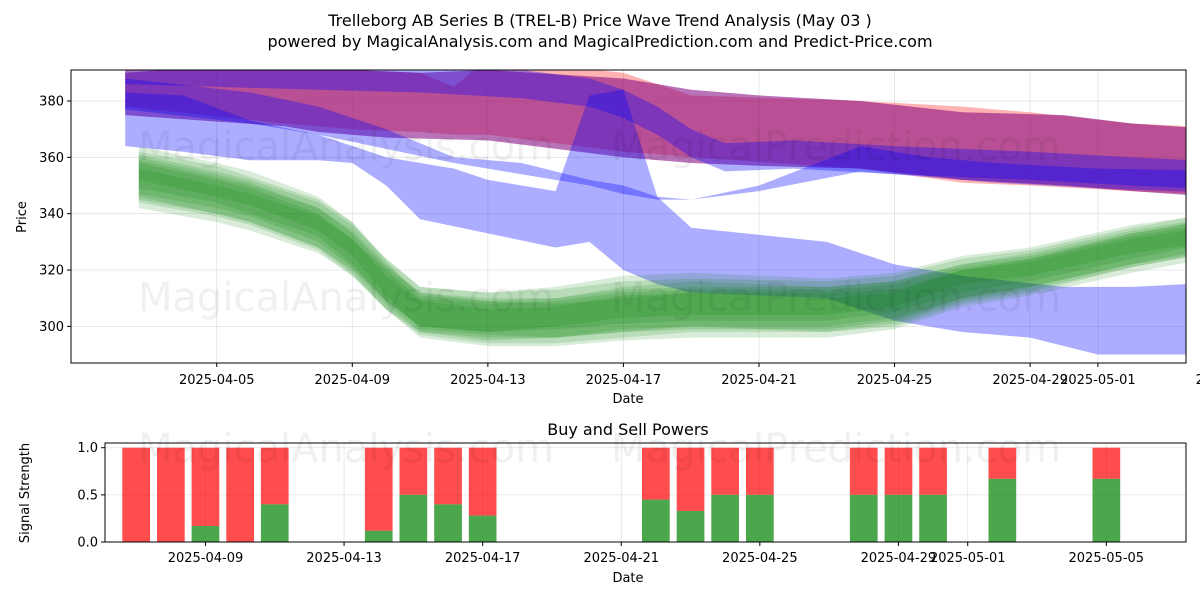 The height and width of the screenshot is (600, 1200). Describe the element at coordinates (836, 298) in the screenshot. I see `watermark-4: MagicalPrediction.com` at that location.